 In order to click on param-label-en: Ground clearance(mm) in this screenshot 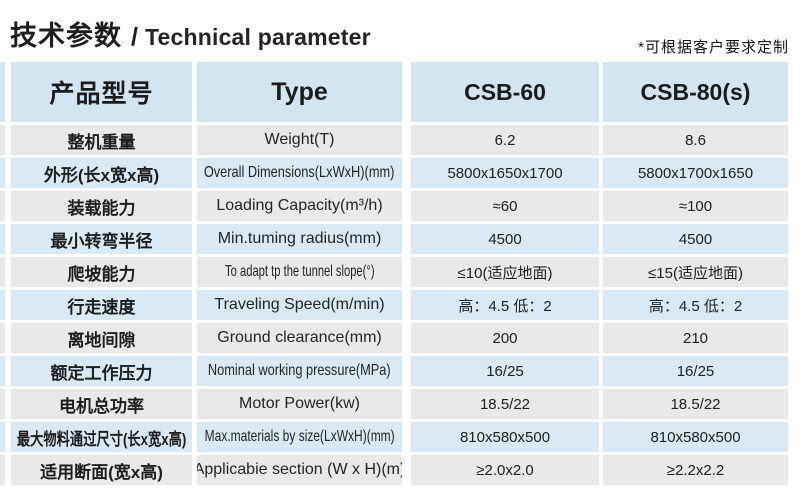, I will do `click(299, 337)`.